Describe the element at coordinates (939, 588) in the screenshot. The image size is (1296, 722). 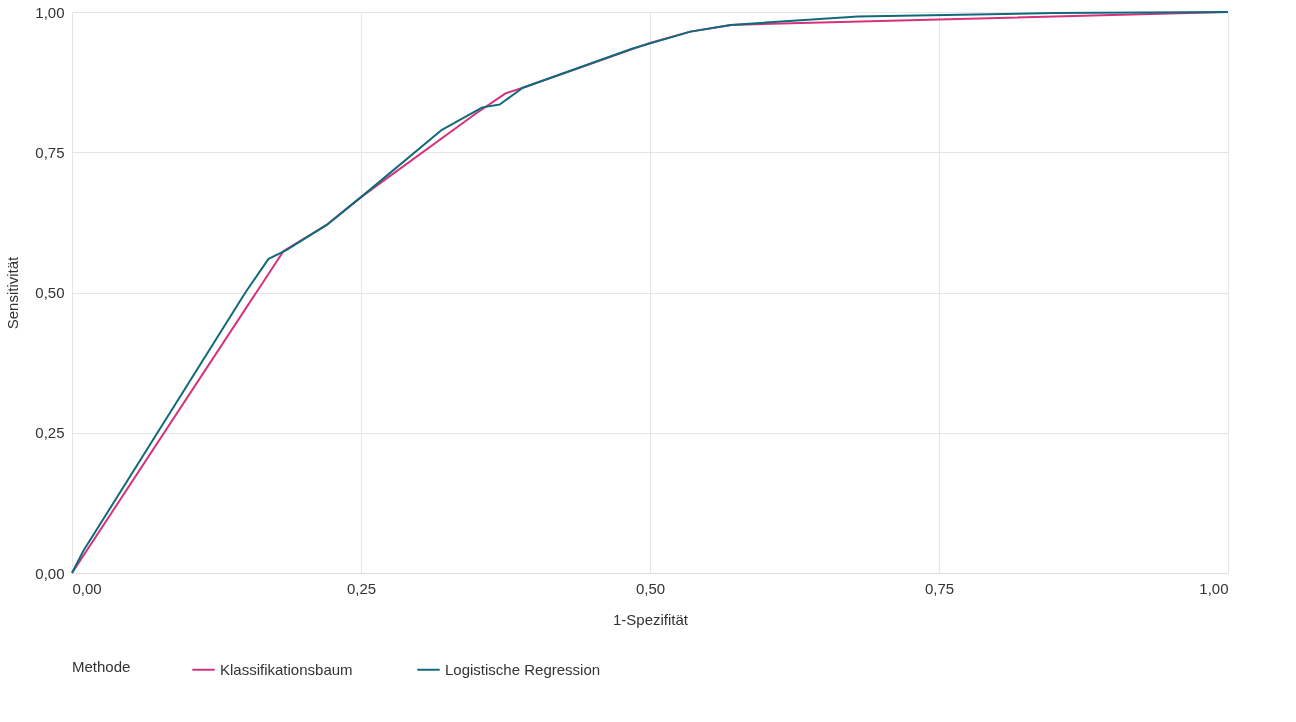
I see `x-tick-label: 0,75` at that location.